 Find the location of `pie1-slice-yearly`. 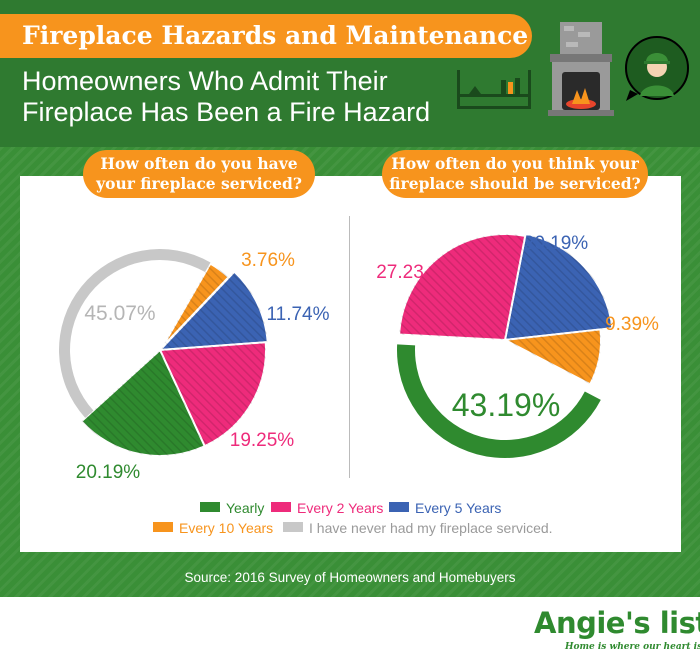

pie1-slice-yearly is located at coordinates (143, 402).